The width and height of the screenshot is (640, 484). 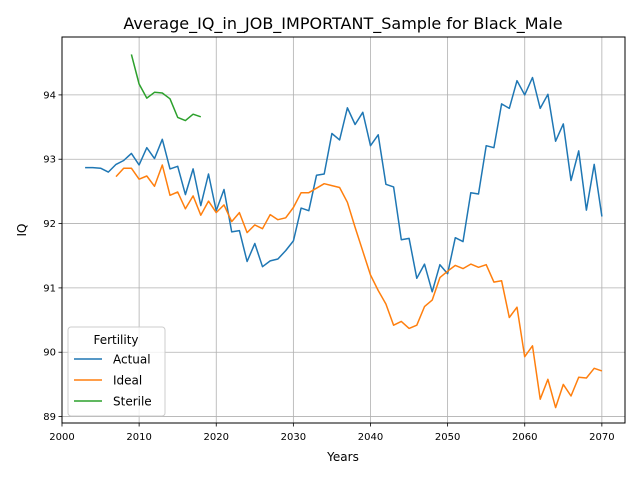 What do you see at coordinates (127, 381) in the screenshot?
I see `legend-label-ideal: Ideal` at bounding box center [127, 381].